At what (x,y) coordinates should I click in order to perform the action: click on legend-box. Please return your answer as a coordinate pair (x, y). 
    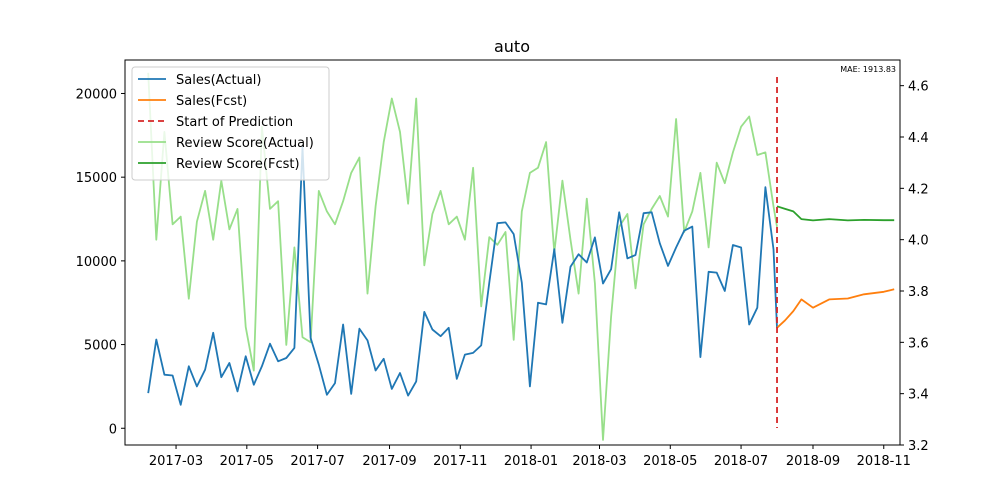
    Looking at the image, I should click on (230, 123).